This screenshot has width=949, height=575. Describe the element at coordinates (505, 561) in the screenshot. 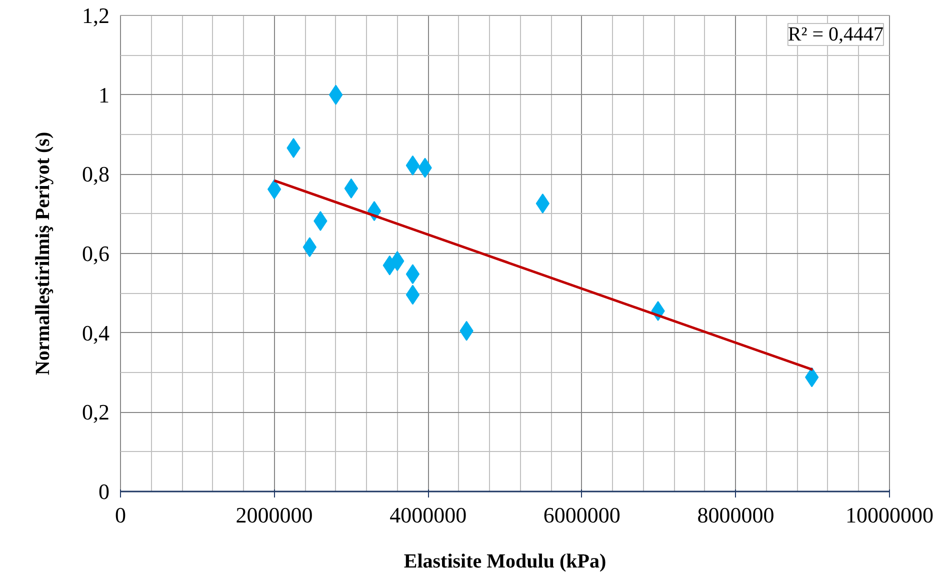

I see `x-axis-title: Elastisite Modulu (kPa)` at that location.